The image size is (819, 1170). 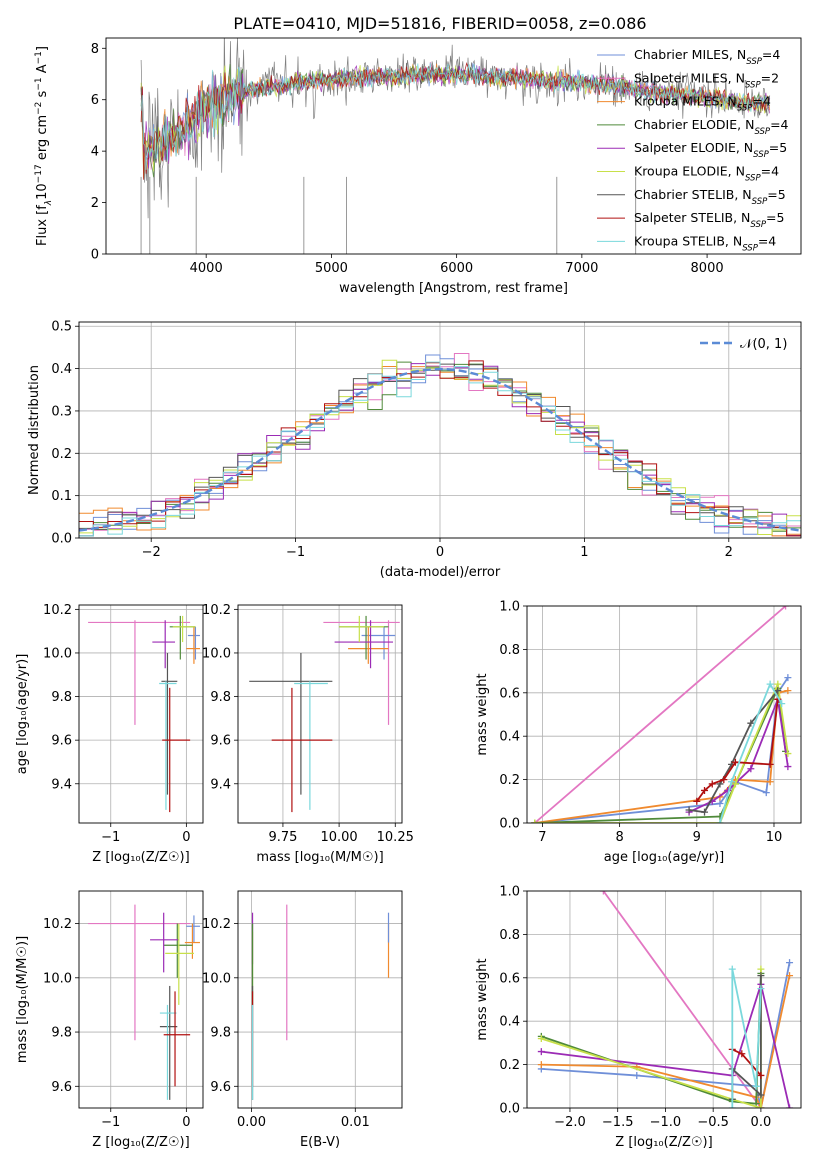 I want to click on x-axis-label: age [log₁₀(age/yr)], so click(x=664, y=857).